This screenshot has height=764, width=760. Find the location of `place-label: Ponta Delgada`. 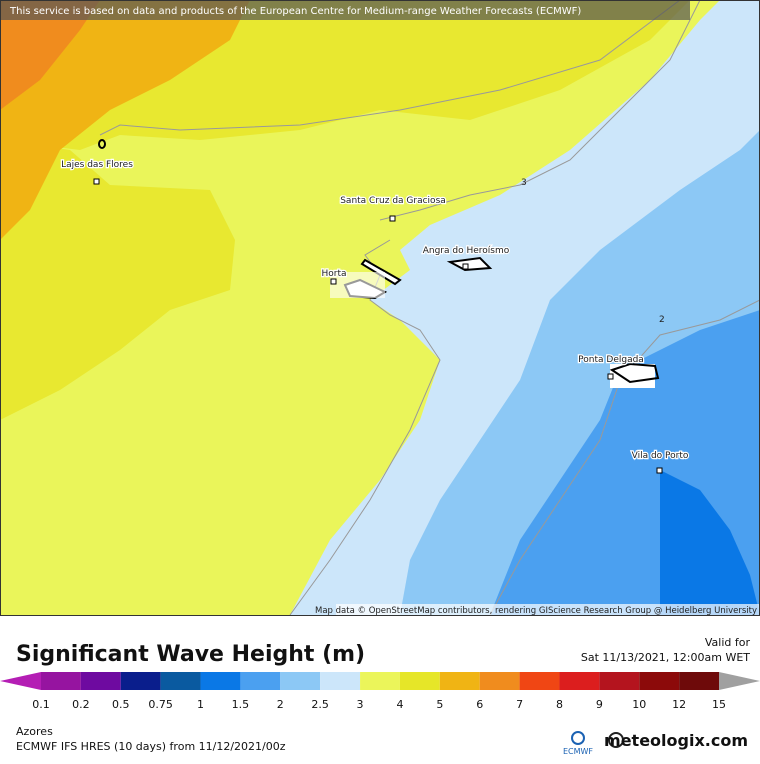

place-label: Ponta Delgada is located at coordinates (611, 360).